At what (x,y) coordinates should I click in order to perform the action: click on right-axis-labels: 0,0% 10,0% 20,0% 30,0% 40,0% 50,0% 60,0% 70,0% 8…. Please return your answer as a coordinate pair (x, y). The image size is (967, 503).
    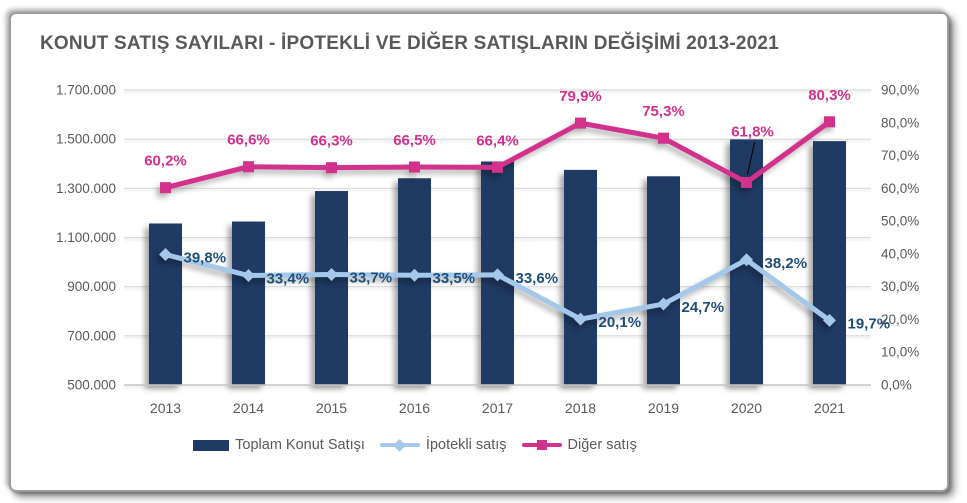
    Looking at the image, I should click on (900, 238).